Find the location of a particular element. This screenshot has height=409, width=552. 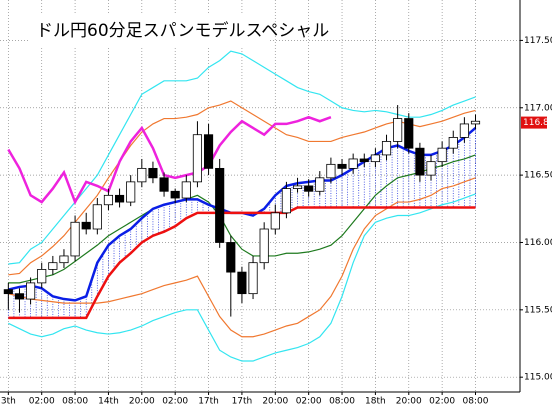

title-box is located at coordinates (149, 30).